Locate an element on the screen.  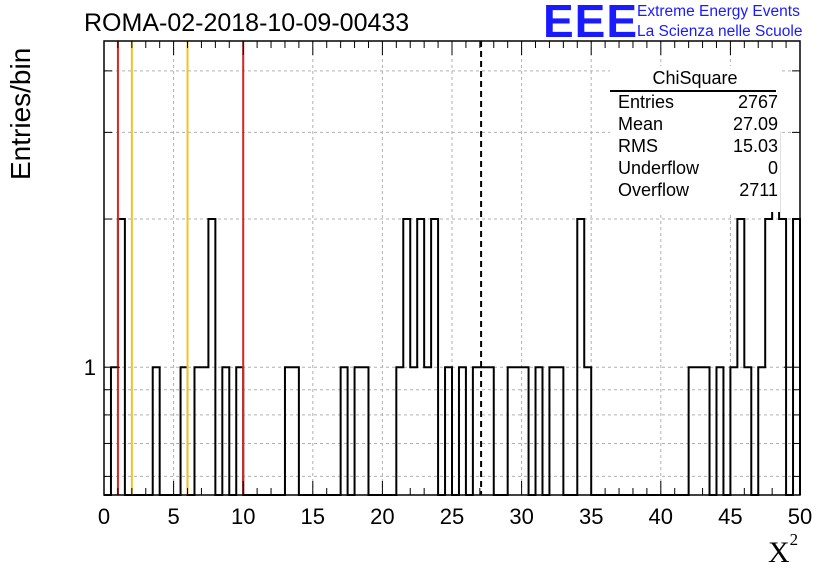
stats-box-title: ChiSquare is located at coordinates (695, 78).